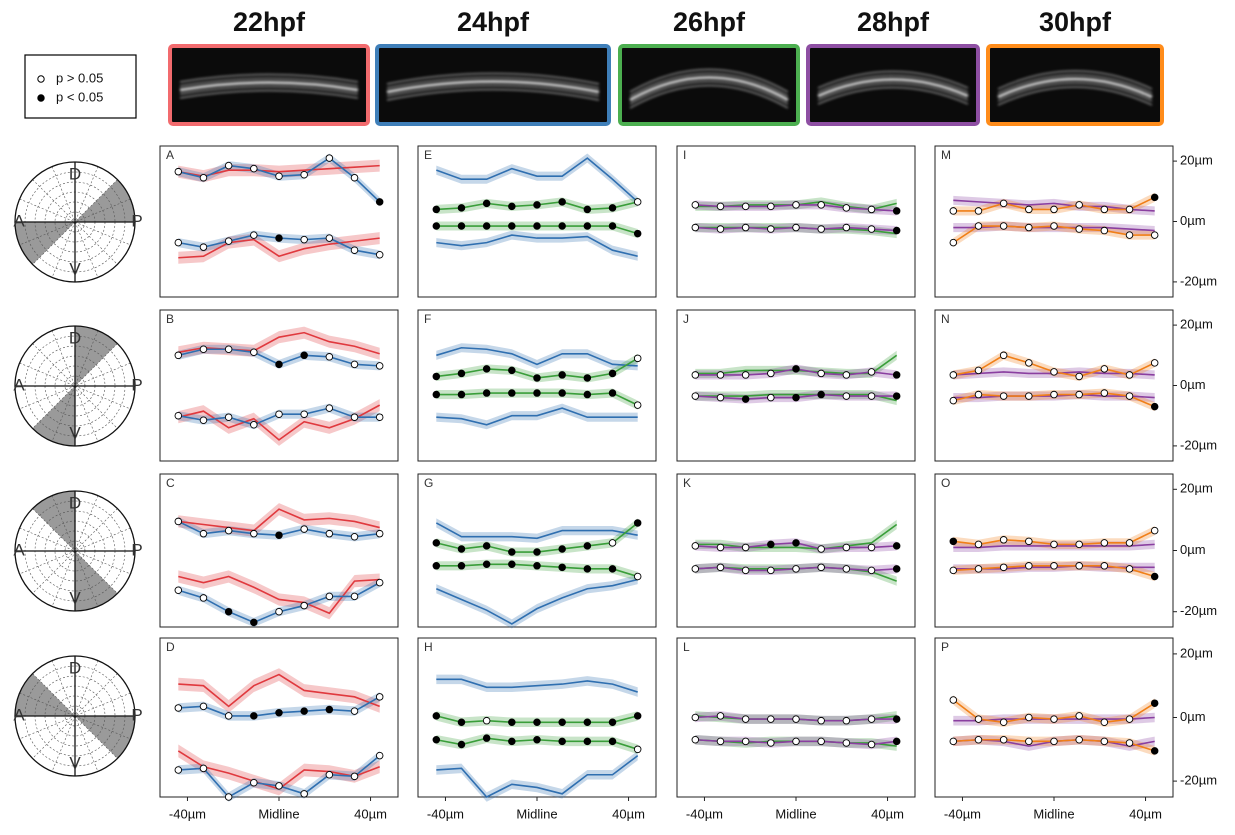  I want to click on panel: H -40µm Midline 40µm, so click(537, 729).